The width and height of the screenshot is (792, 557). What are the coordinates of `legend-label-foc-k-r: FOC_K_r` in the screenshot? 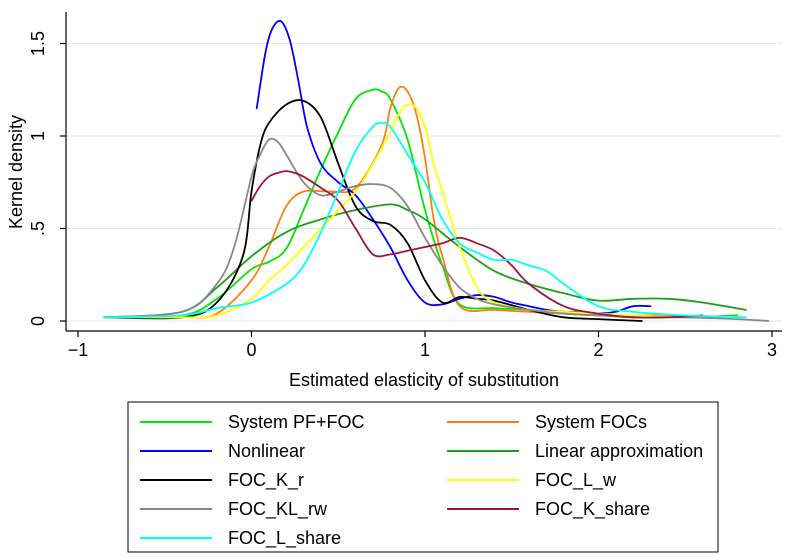 It's located at (266, 480).